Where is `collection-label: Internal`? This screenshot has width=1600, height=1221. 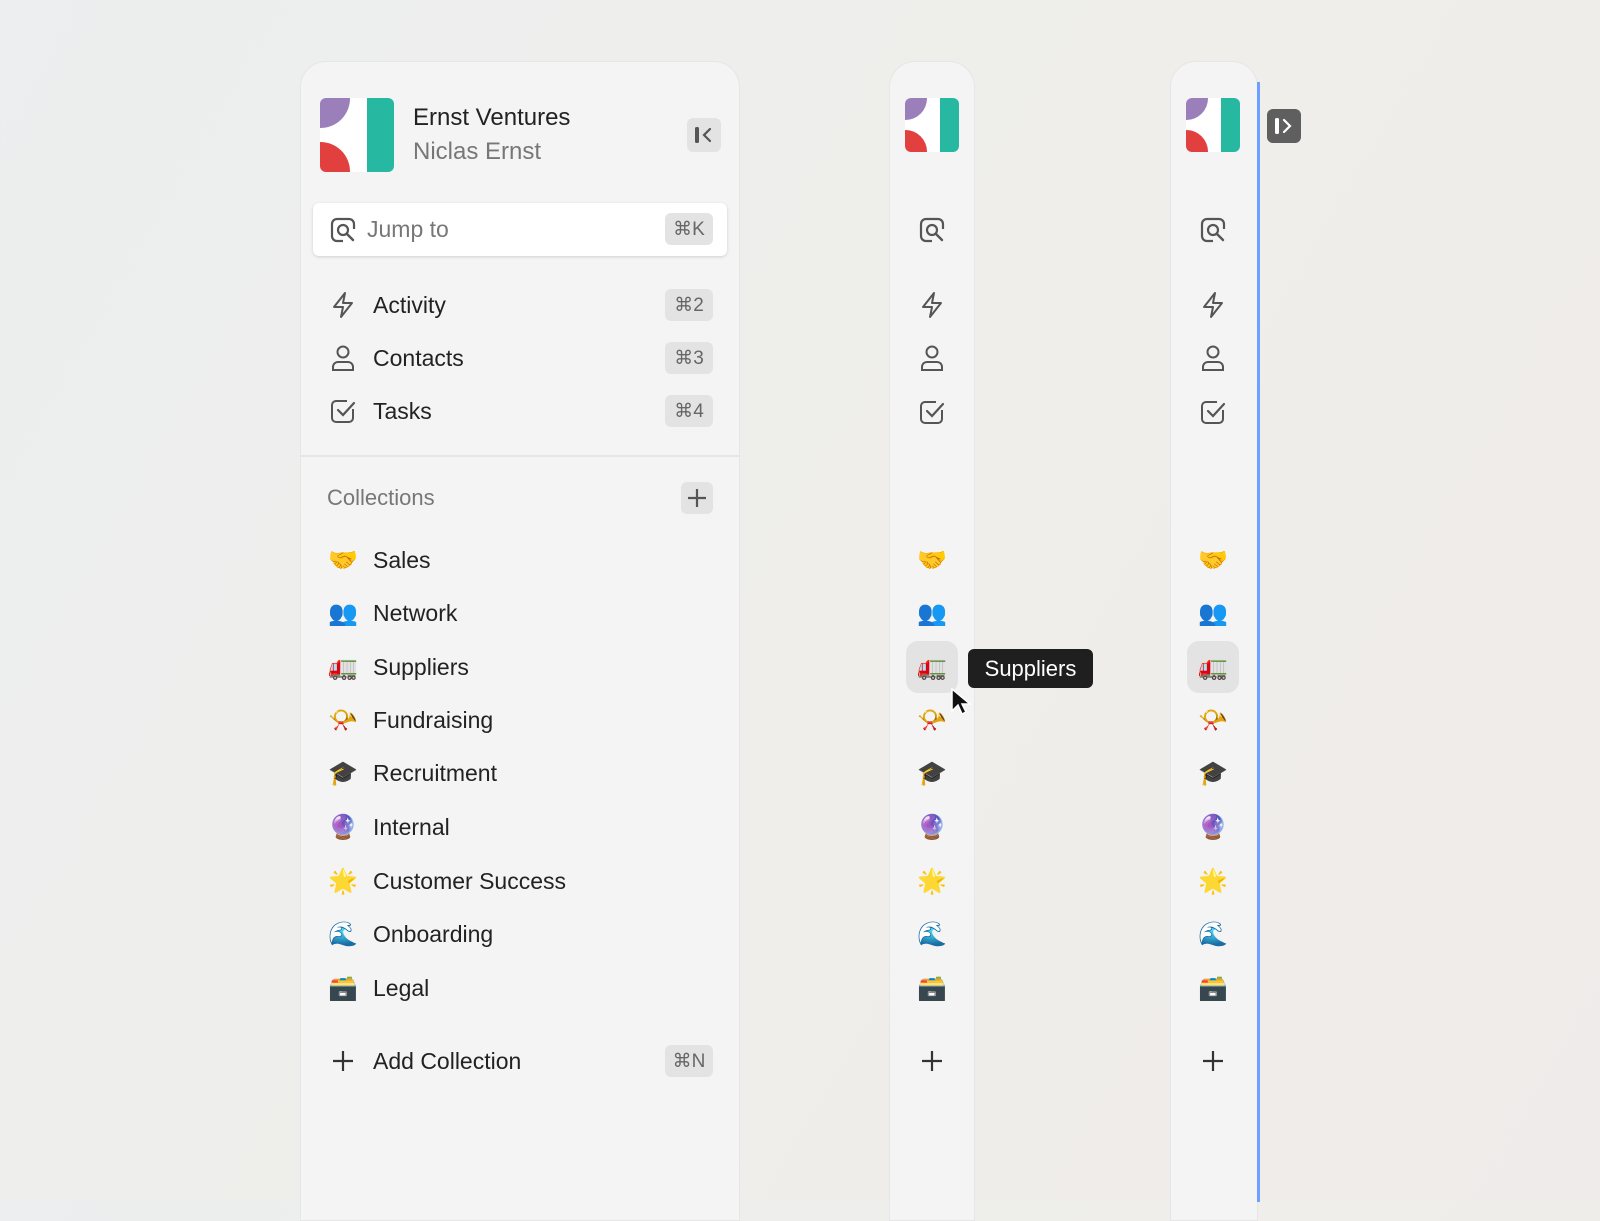 collection-label: Internal is located at coordinates (411, 826).